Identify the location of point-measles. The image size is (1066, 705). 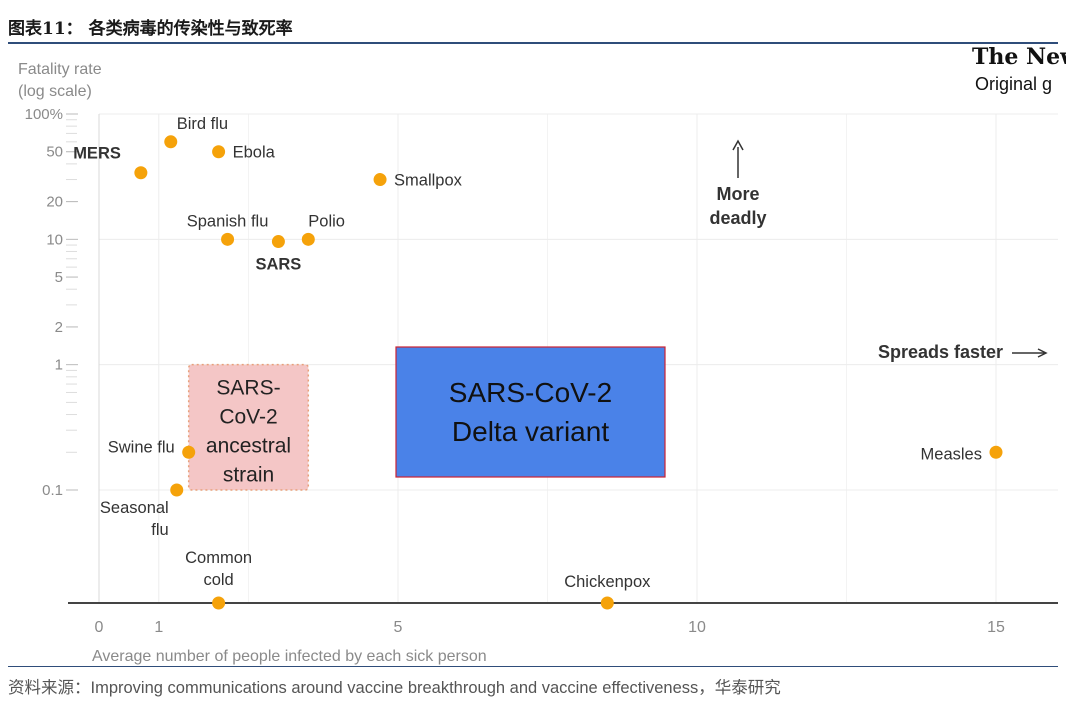
(996, 452).